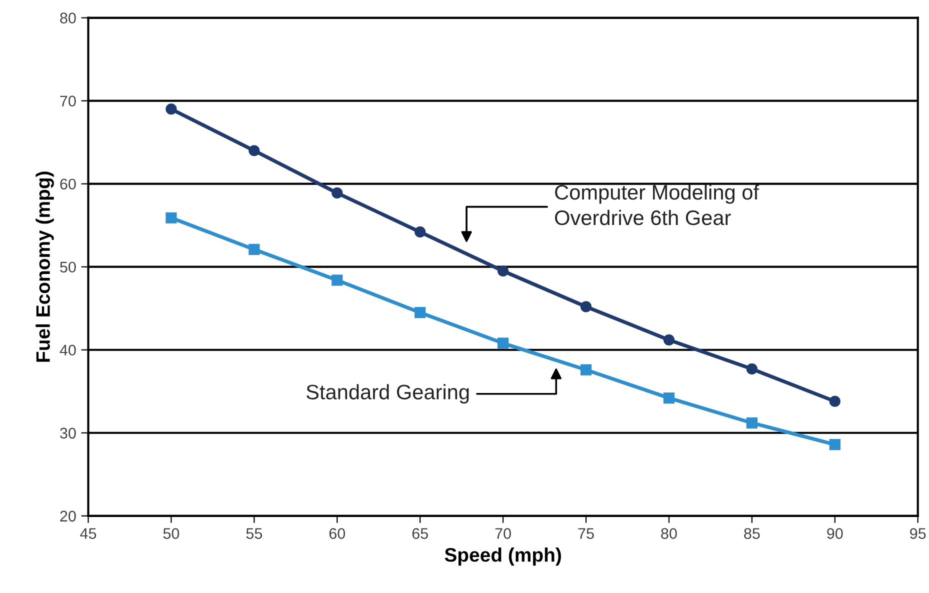  What do you see at coordinates (337, 533) in the screenshot?
I see `x-tick-label: 60` at bounding box center [337, 533].